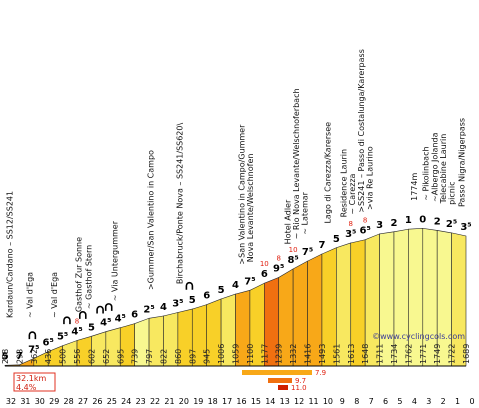 The height and width of the screenshot is (408, 479). What do you see at coordinates (322, 354) in the screenshot?
I see `altitude-label: 1493` at bounding box center [322, 354].